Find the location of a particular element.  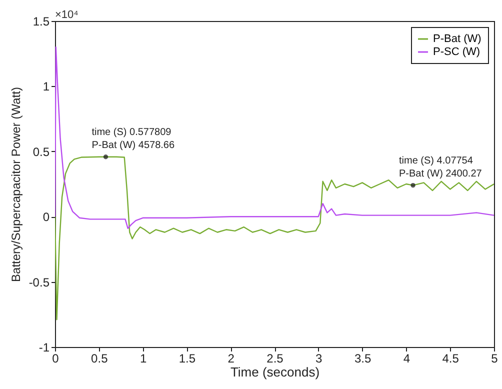

x-tick-label: 0.5 is located at coordinates (99, 359).